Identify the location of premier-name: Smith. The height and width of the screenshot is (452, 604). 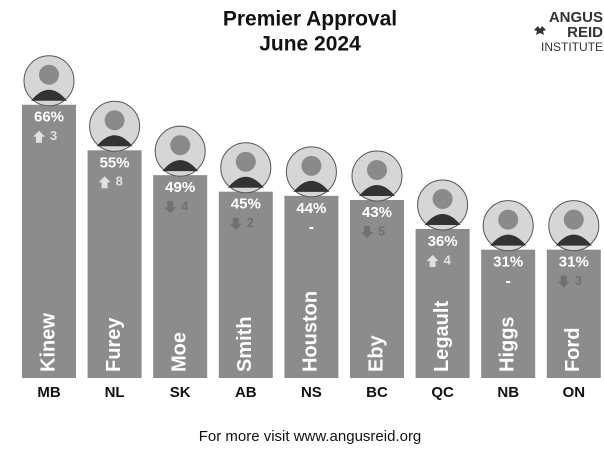
(245, 344).